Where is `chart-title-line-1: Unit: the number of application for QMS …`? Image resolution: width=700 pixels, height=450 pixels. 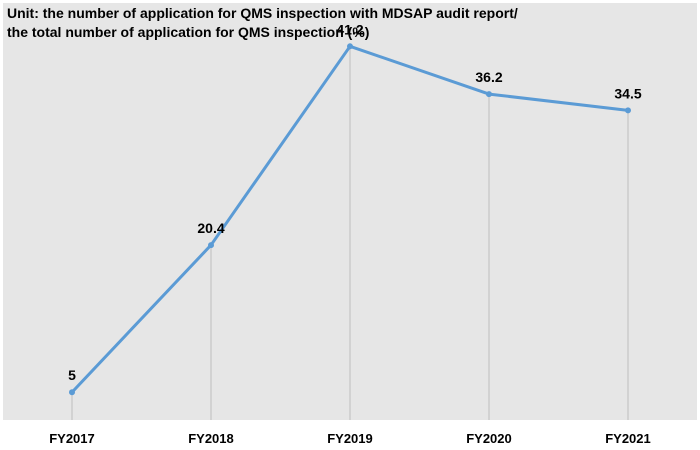
chart-title-line-1: Unit: the number of application for QMS … is located at coordinates (262, 13).